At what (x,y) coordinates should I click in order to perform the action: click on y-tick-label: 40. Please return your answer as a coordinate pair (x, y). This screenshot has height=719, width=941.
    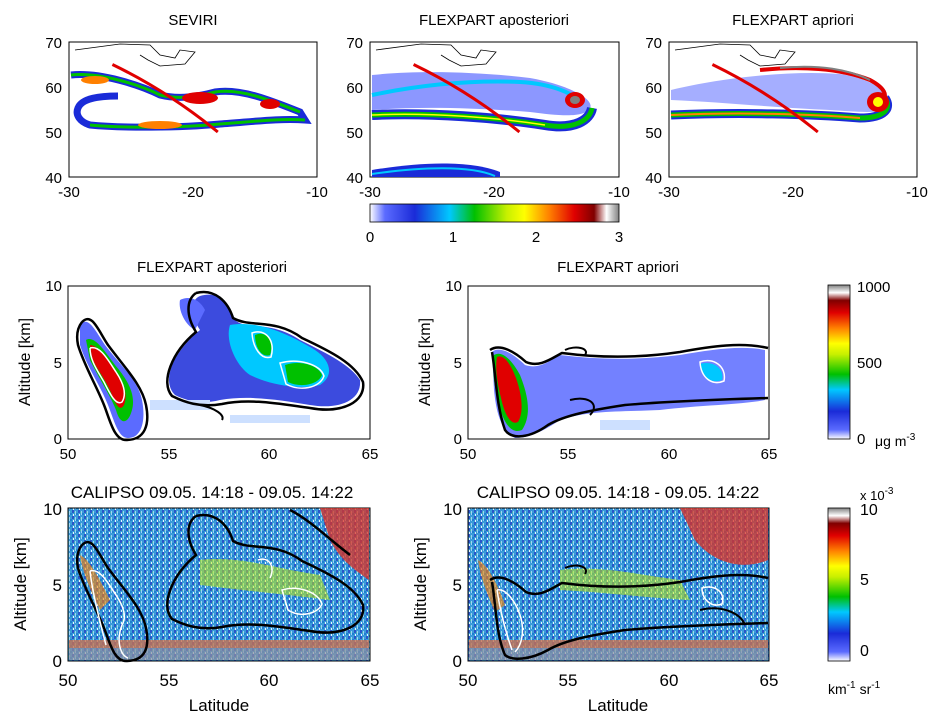
    Looking at the image, I should click on (653, 178).